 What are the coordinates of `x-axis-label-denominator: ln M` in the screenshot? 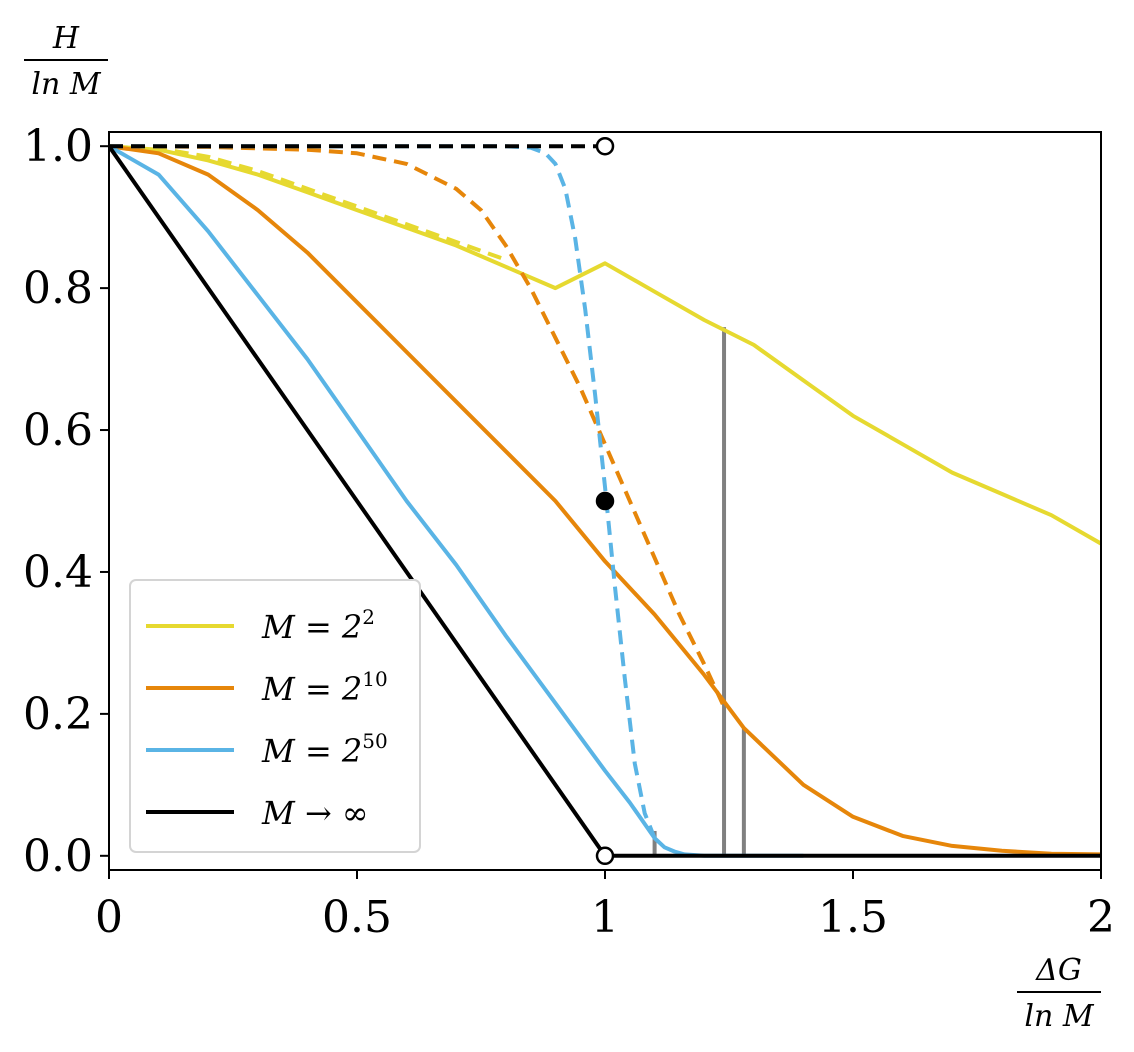 It's located at (1059, 1016).